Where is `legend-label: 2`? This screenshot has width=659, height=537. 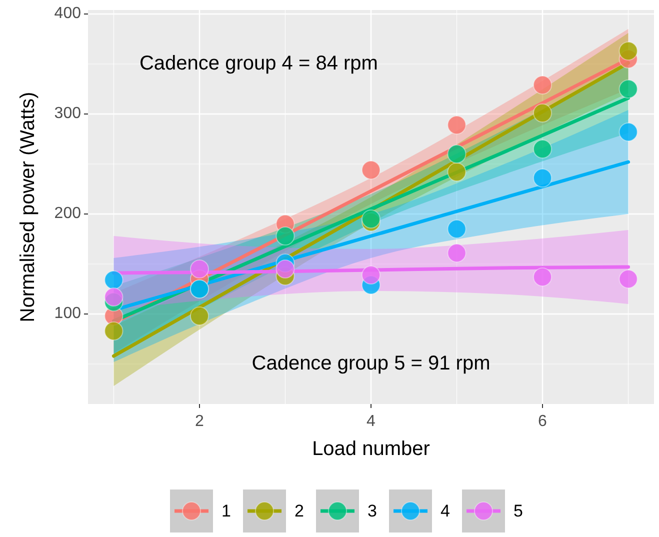 legend-label: 2 is located at coordinates (299, 510).